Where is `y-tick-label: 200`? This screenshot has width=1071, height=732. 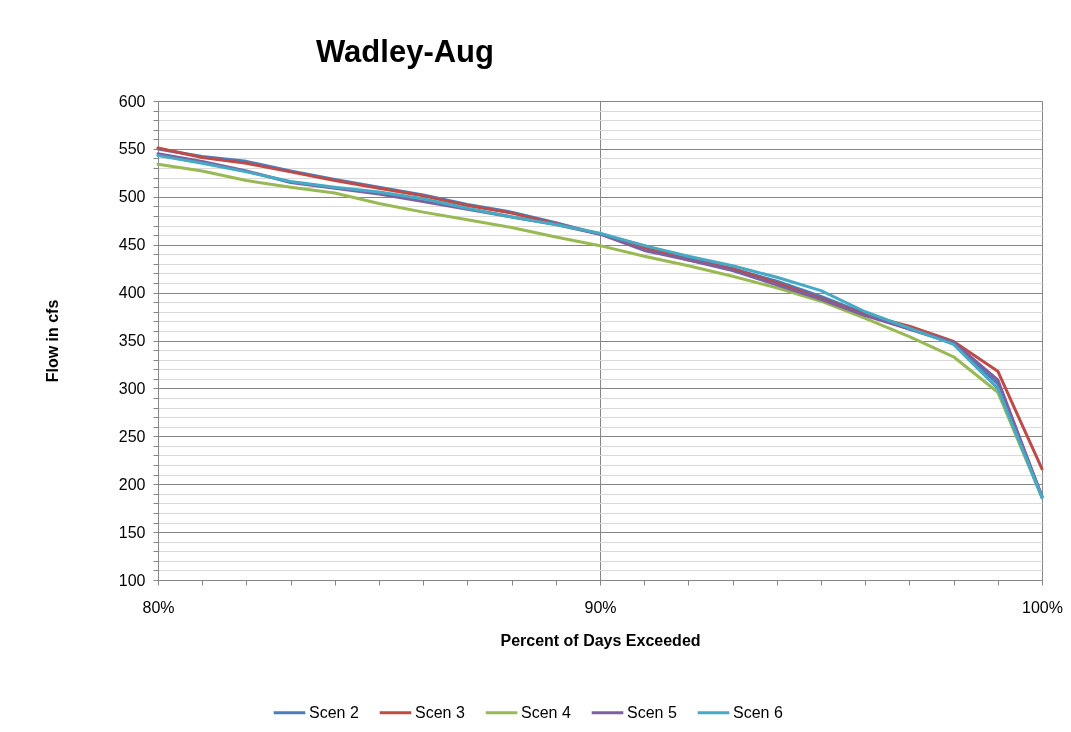 y-tick-label: 200 is located at coordinates (132, 484).